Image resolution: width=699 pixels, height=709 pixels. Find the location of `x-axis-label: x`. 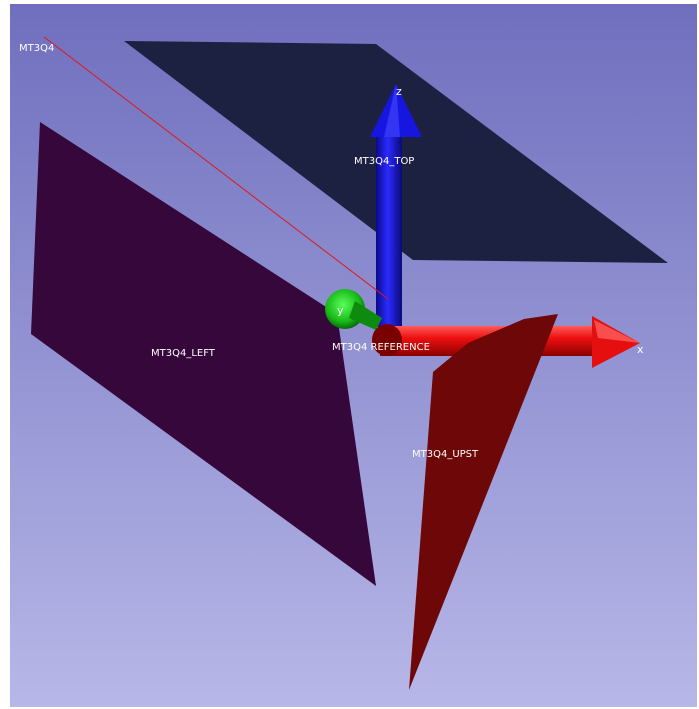

x-axis-label: x is located at coordinates (640, 349).